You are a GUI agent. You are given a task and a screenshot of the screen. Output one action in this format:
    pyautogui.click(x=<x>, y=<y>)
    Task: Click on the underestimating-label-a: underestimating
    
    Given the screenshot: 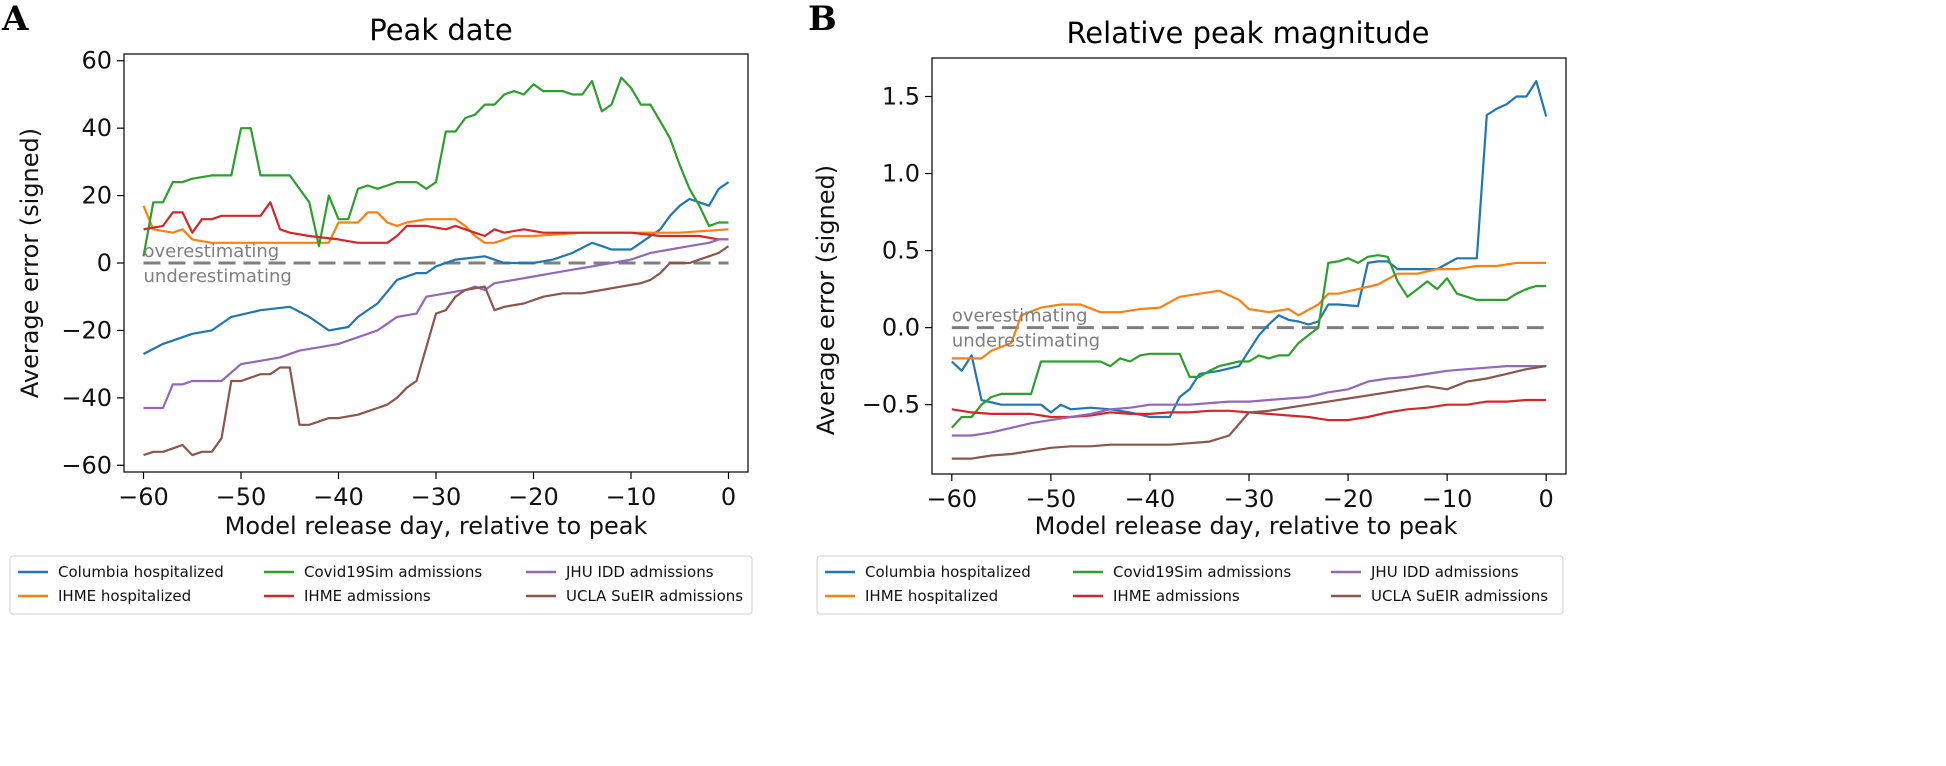 What is the action you would take?
    pyautogui.click(x=218, y=276)
    